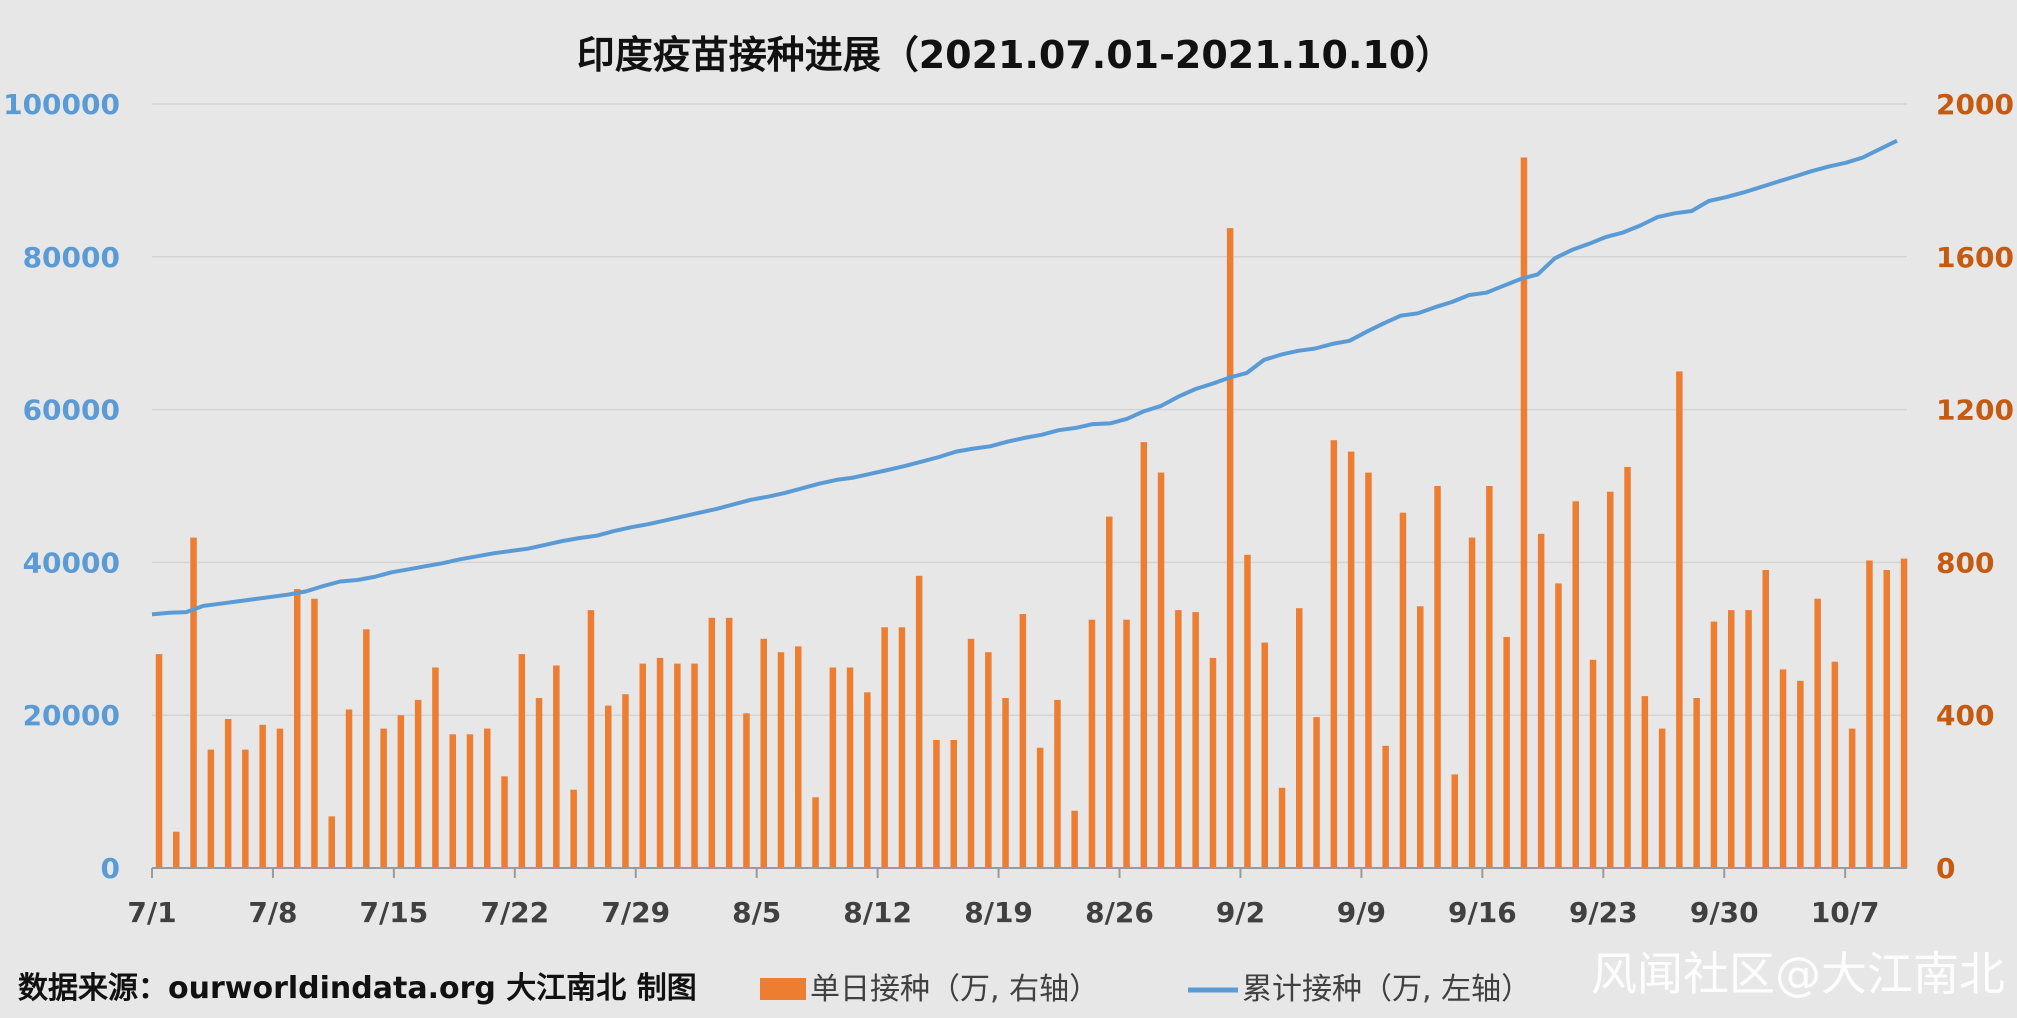  I want to click on y-axis-right: 0 400 800 1200 1600 2000, so click(1975, 486).